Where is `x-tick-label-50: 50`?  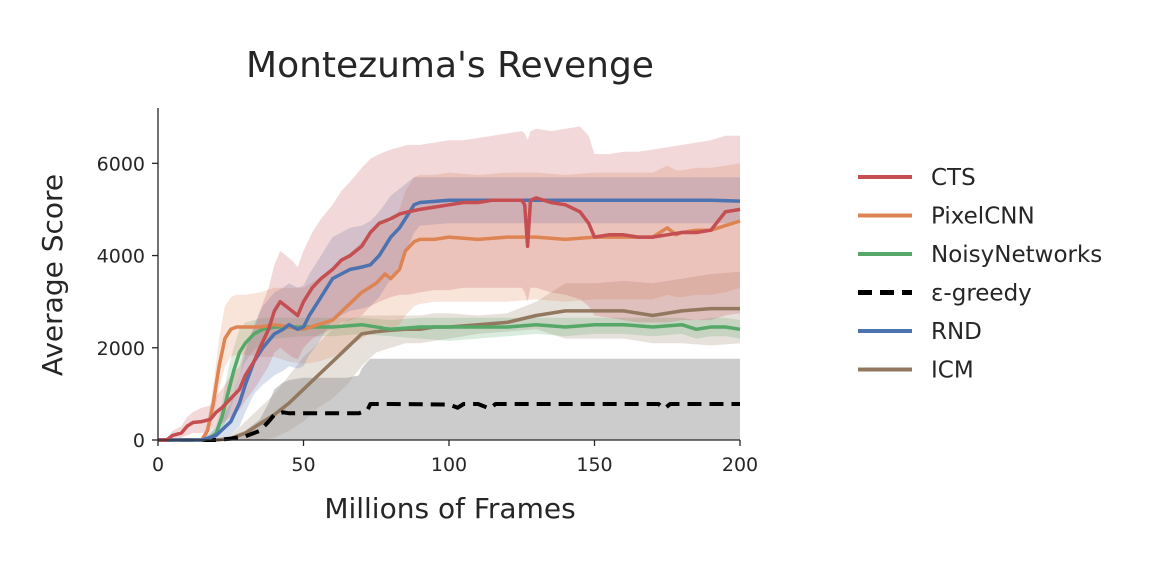
x-tick-label-50: 50 is located at coordinates (303, 465).